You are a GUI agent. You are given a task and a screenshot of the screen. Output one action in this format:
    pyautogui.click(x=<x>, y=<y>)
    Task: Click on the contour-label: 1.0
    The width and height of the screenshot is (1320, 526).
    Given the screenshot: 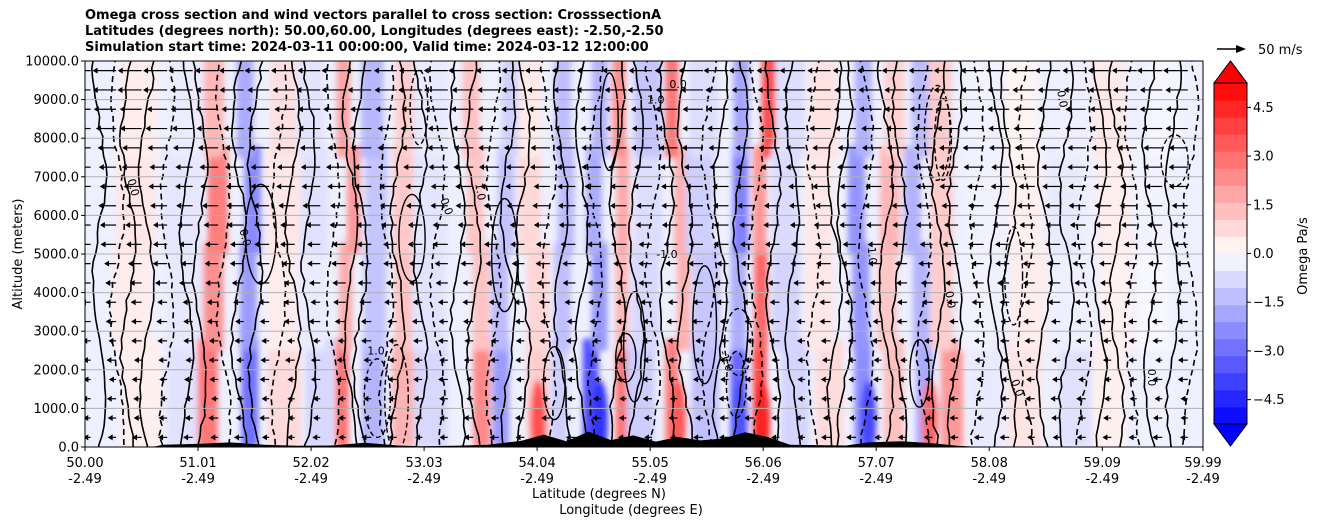 What is the action you would take?
    pyautogui.click(x=376, y=350)
    